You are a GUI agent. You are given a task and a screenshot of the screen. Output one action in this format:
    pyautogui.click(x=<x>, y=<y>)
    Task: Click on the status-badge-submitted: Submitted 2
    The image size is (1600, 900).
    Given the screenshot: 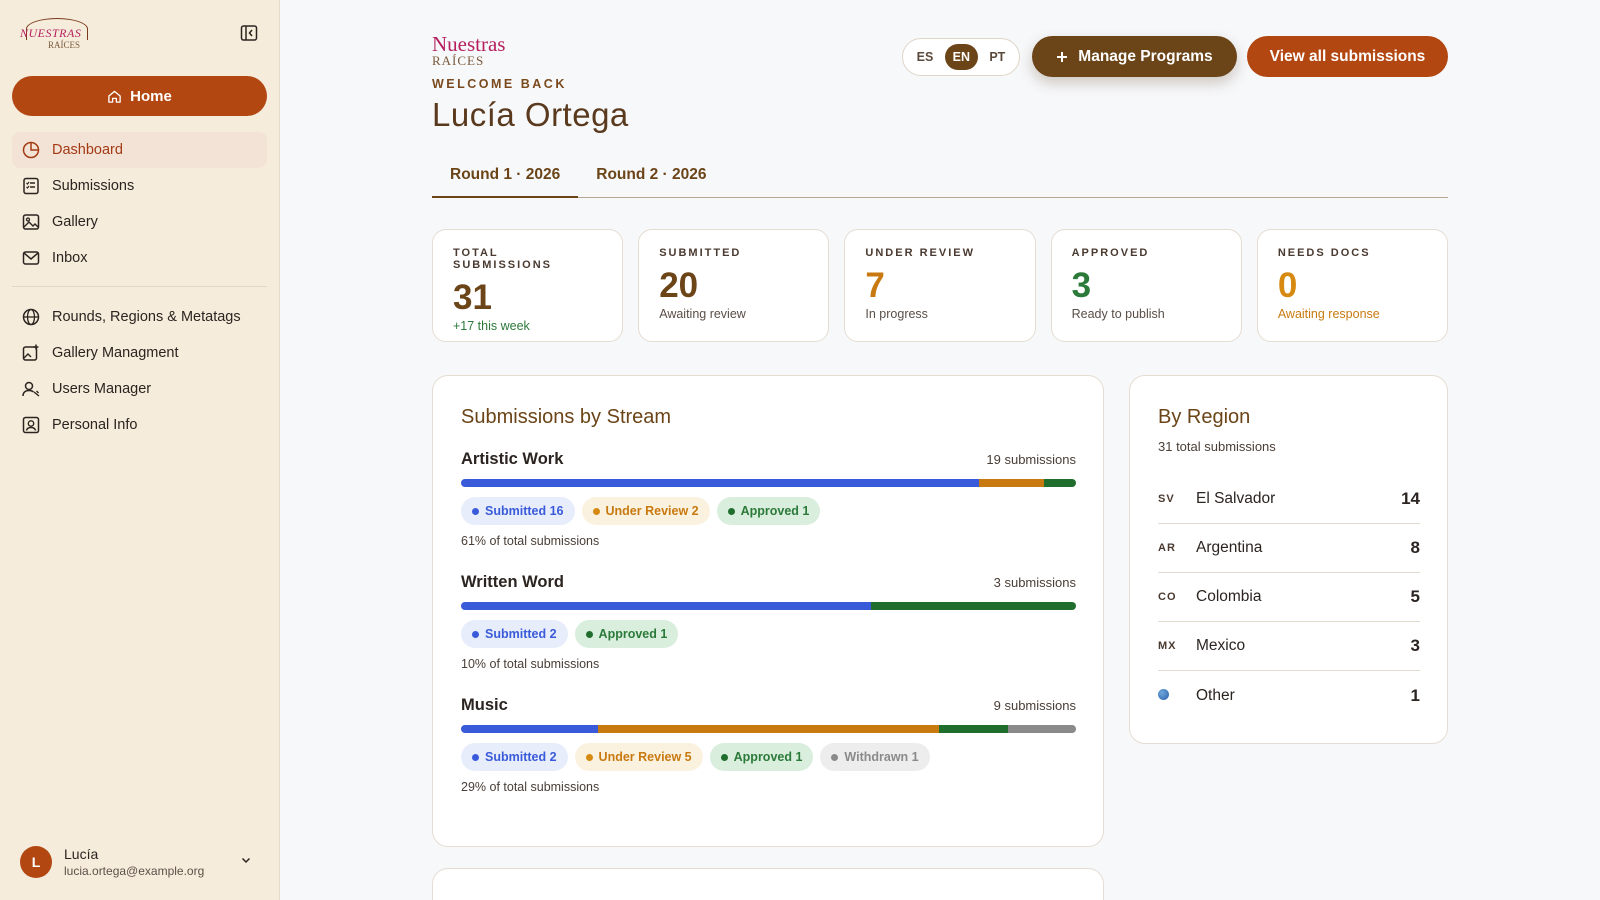 What is the action you would take?
    pyautogui.click(x=514, y=757)
    